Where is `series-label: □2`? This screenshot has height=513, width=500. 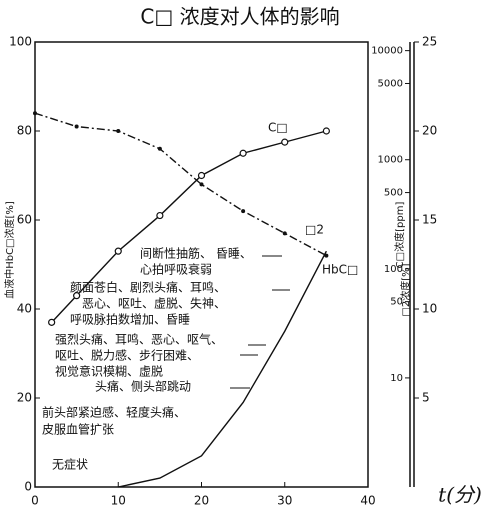 series-label: □2 is located at coordinates (314, 230).